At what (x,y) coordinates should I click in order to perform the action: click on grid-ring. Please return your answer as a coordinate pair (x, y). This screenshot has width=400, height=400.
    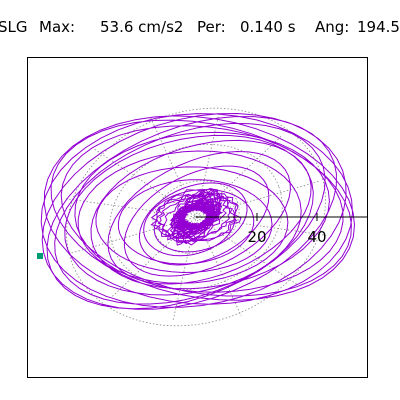
    Looking at the image, I should click on (196, 217).